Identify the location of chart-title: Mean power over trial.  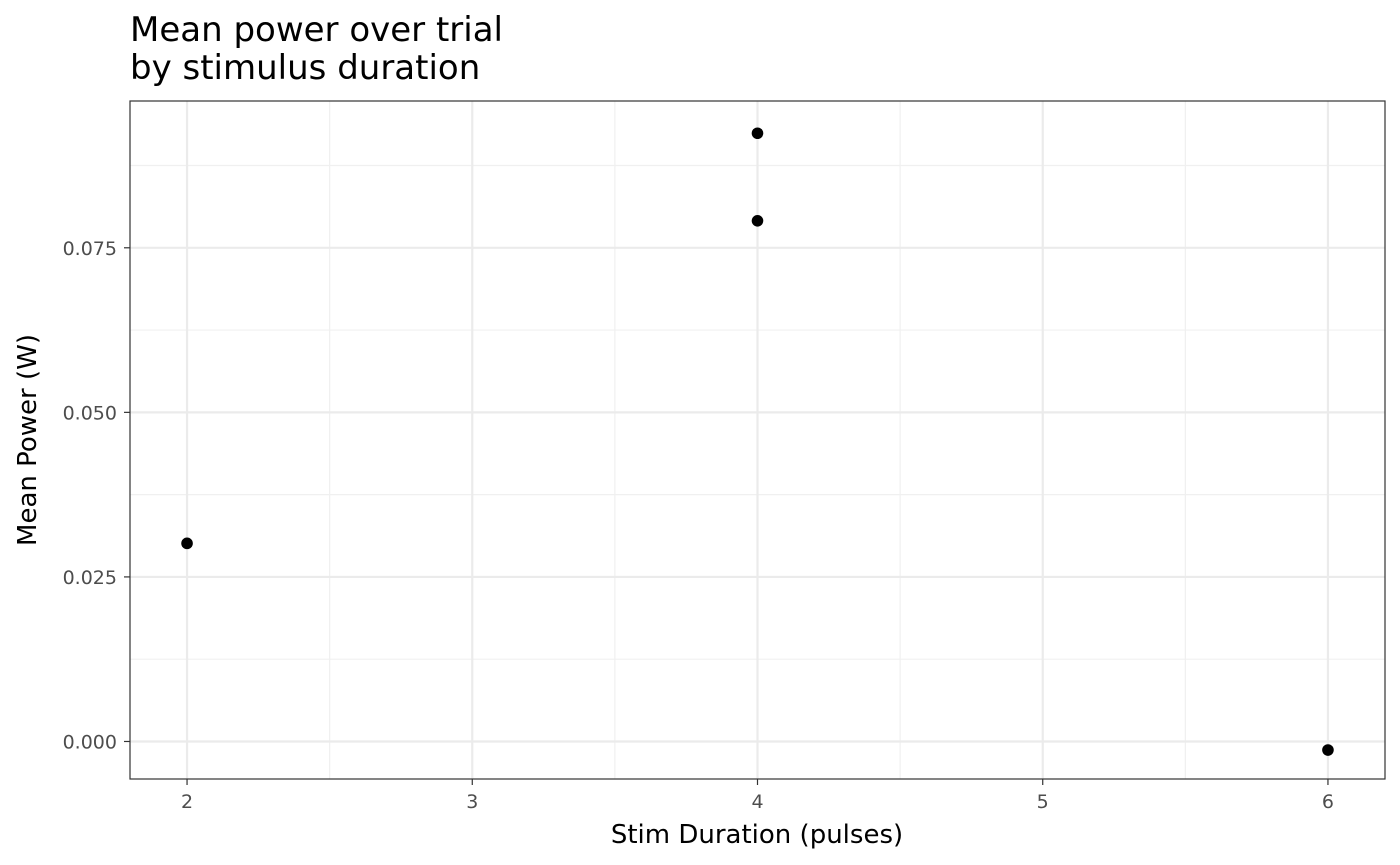
(316, 30).